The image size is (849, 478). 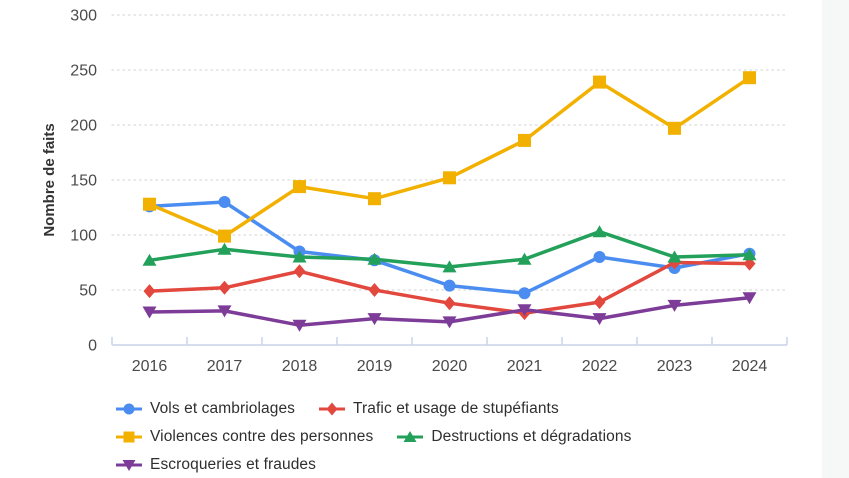 I want to click on x-tick-label: 2019, so click(x=375, y=366).